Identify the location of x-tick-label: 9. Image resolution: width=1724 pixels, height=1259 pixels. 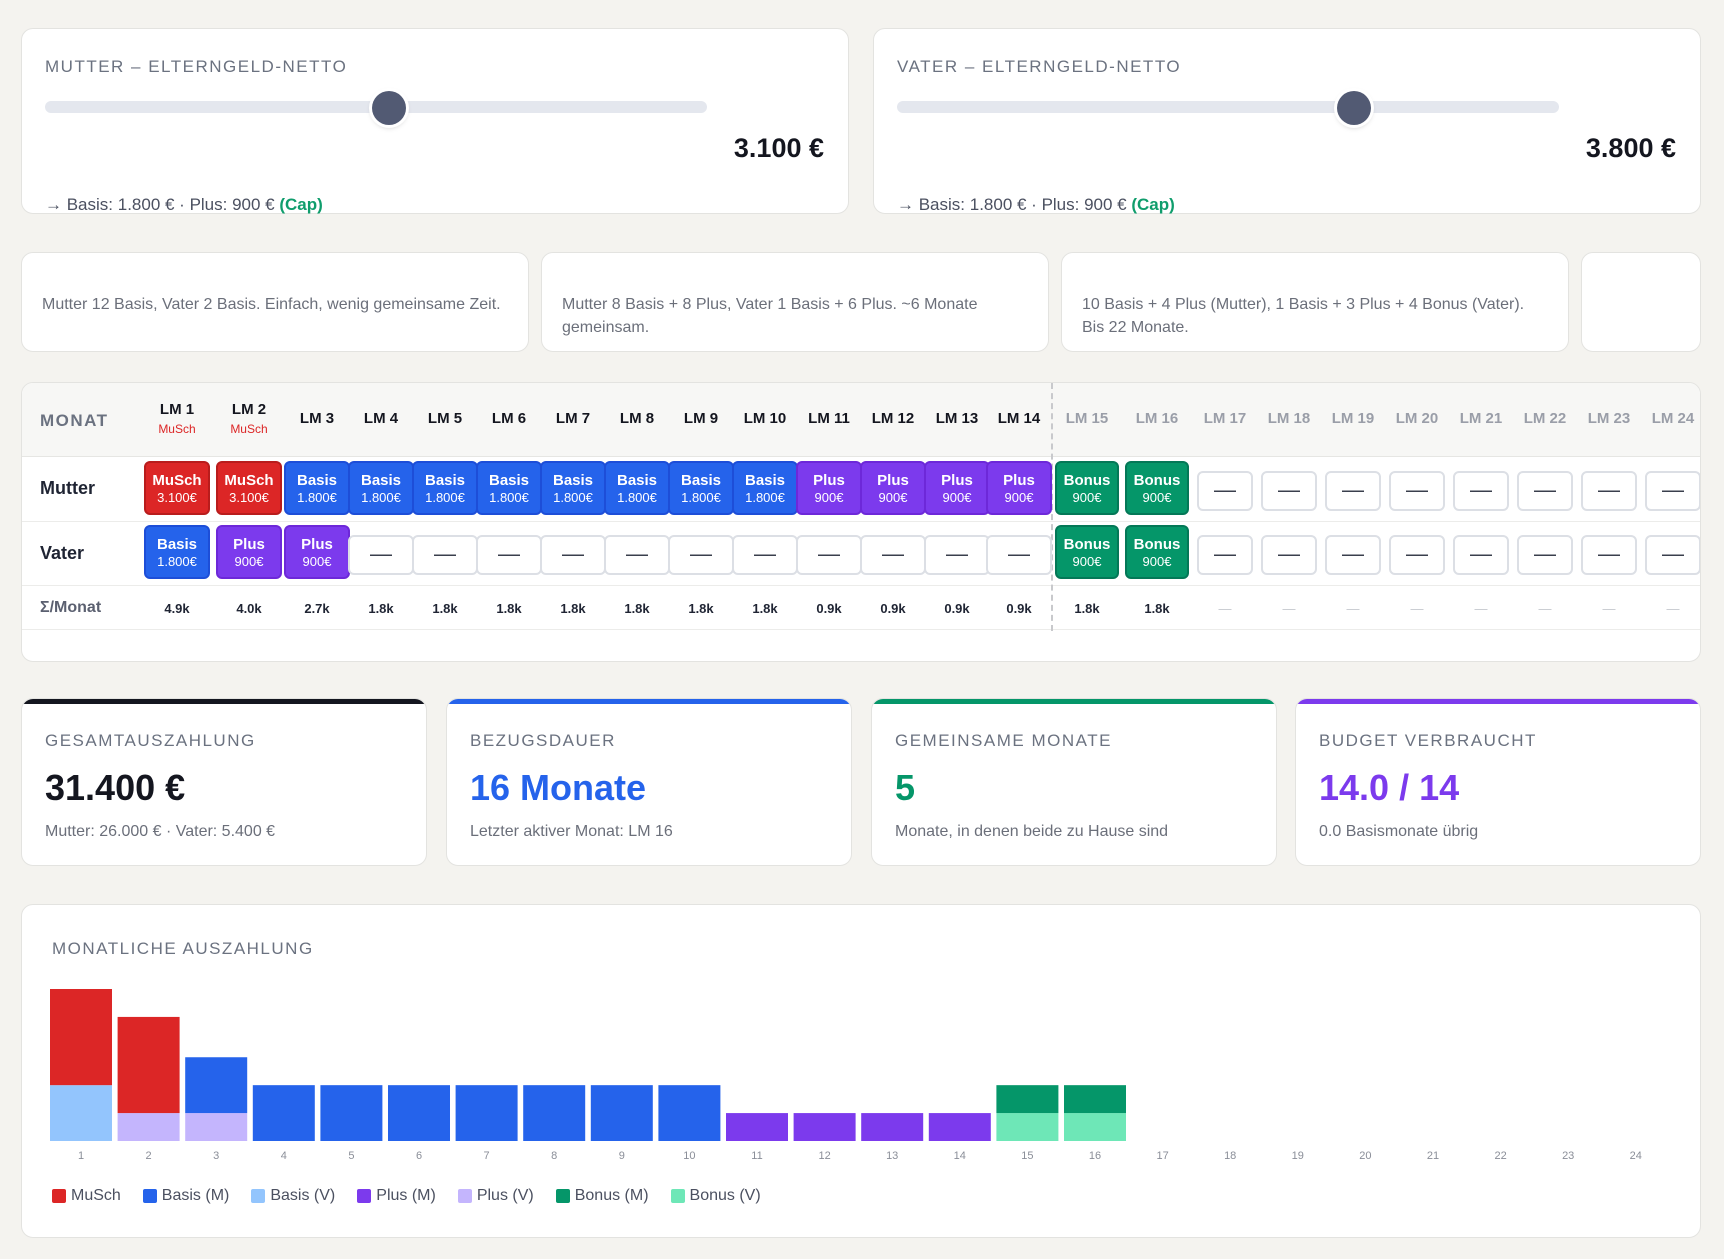
(622, 1156).